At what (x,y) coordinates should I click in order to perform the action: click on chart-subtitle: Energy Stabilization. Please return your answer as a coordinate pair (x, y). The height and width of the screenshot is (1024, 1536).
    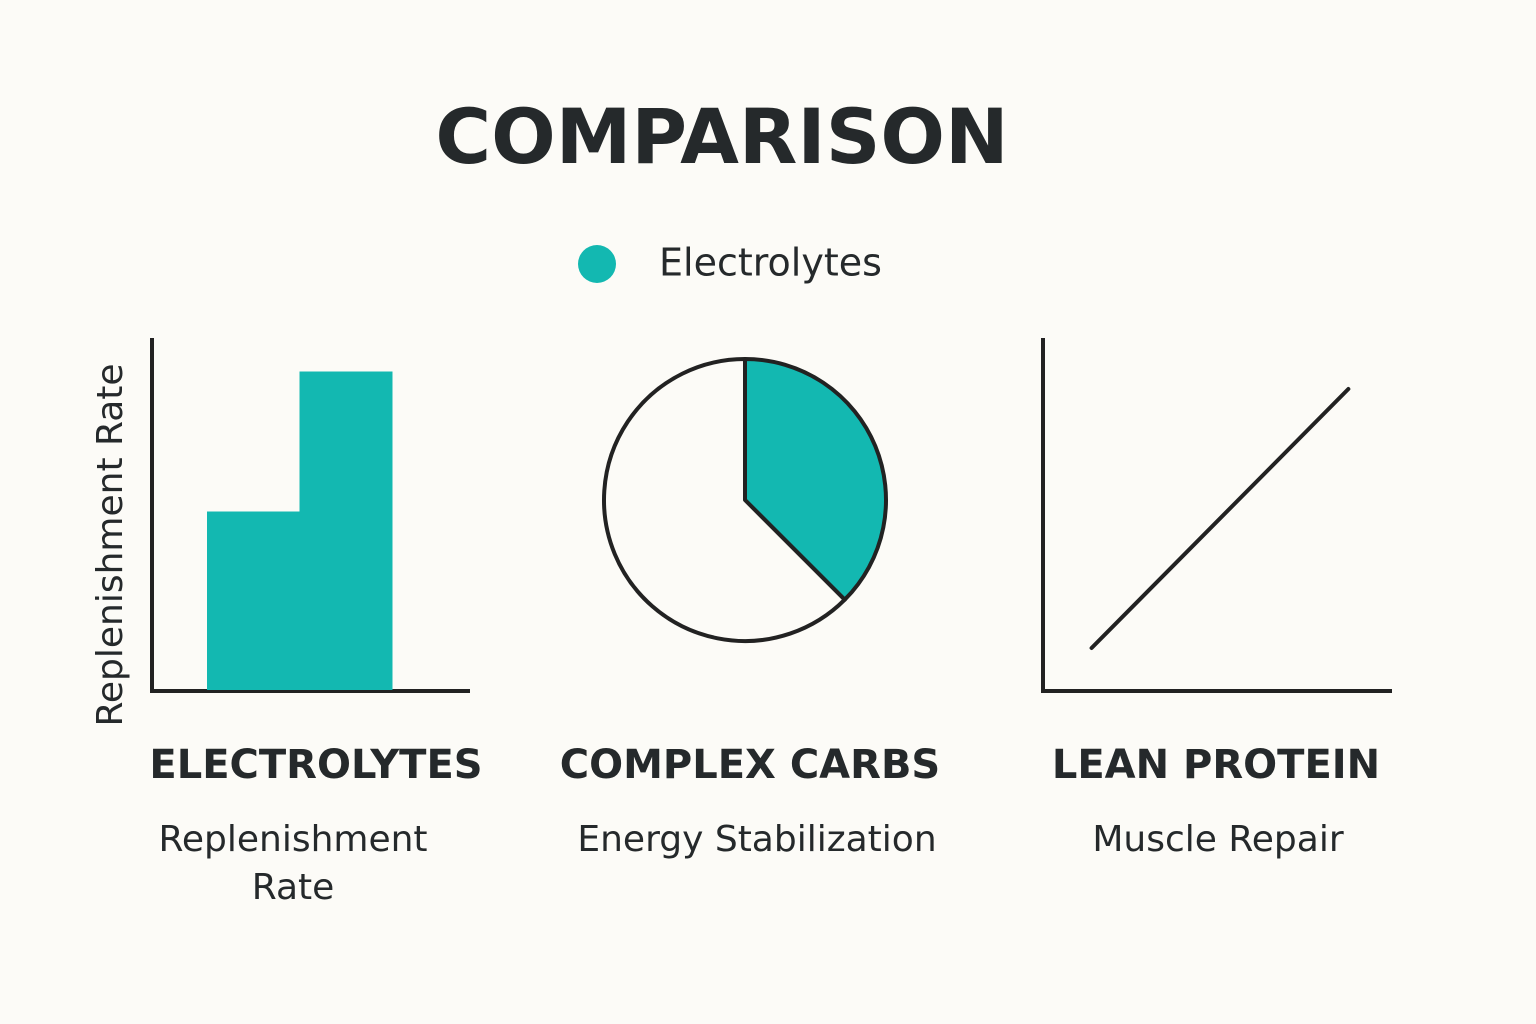
    Looking at the image, I should click on (757, 839).